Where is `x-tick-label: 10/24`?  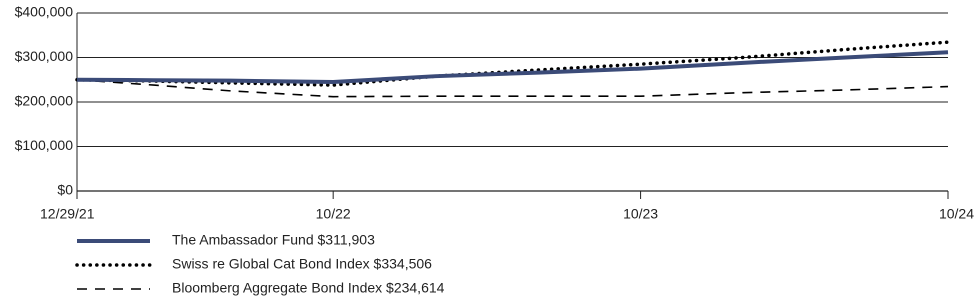 x-tick-label: 10/24 is located at coordinates (956, 214).